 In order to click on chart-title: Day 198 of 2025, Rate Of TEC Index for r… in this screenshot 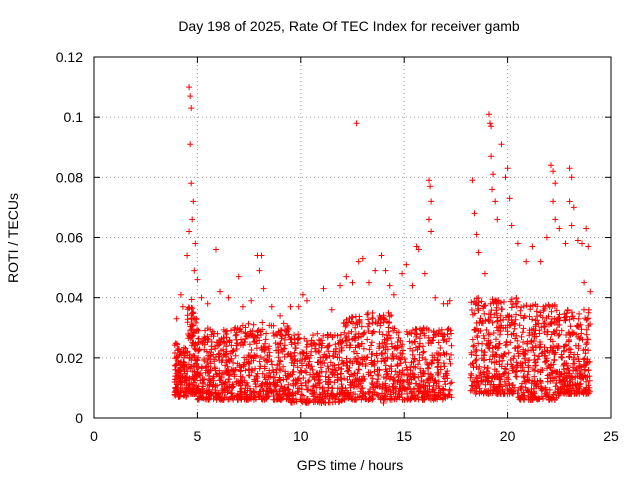, I will do `click(349, 26)`.